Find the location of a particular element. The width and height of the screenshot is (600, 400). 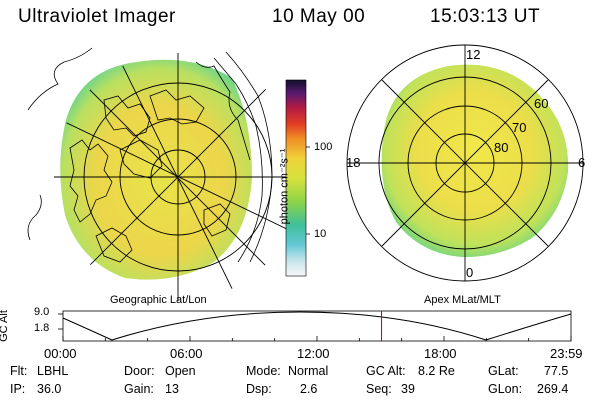

mlt-6-label: 6 is located at coordinates (582, 162).